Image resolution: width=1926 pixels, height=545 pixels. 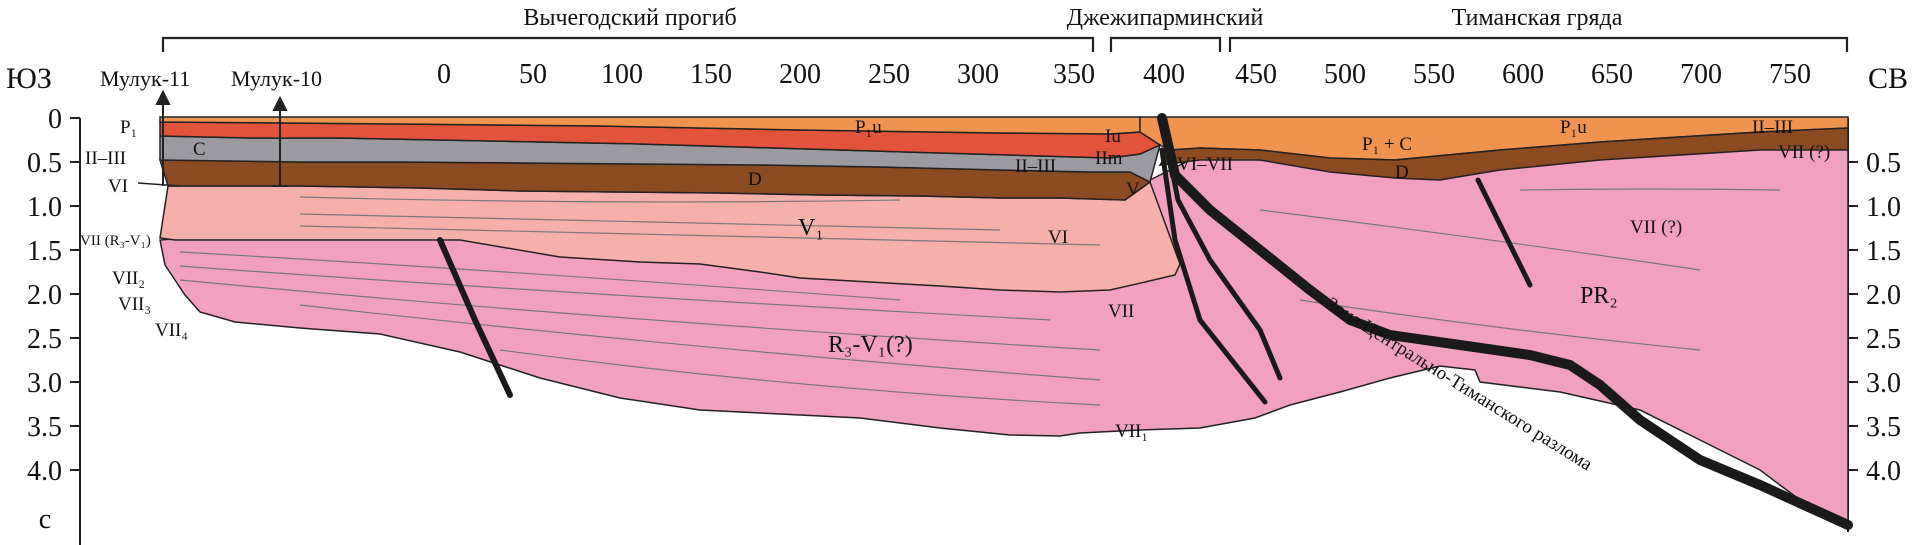 I want to click on horizon-vii-r3v1: VII (R₃-V₁), so click(x=115, y=241).